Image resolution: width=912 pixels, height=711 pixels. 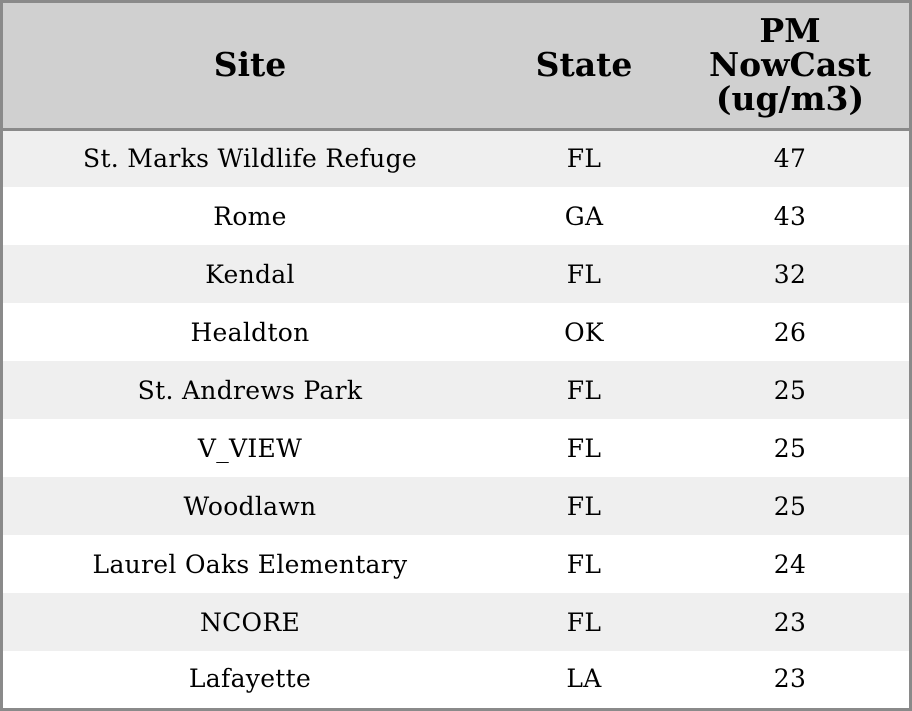 I want to click on column-header-site: Site, so click(x=250, y=67).